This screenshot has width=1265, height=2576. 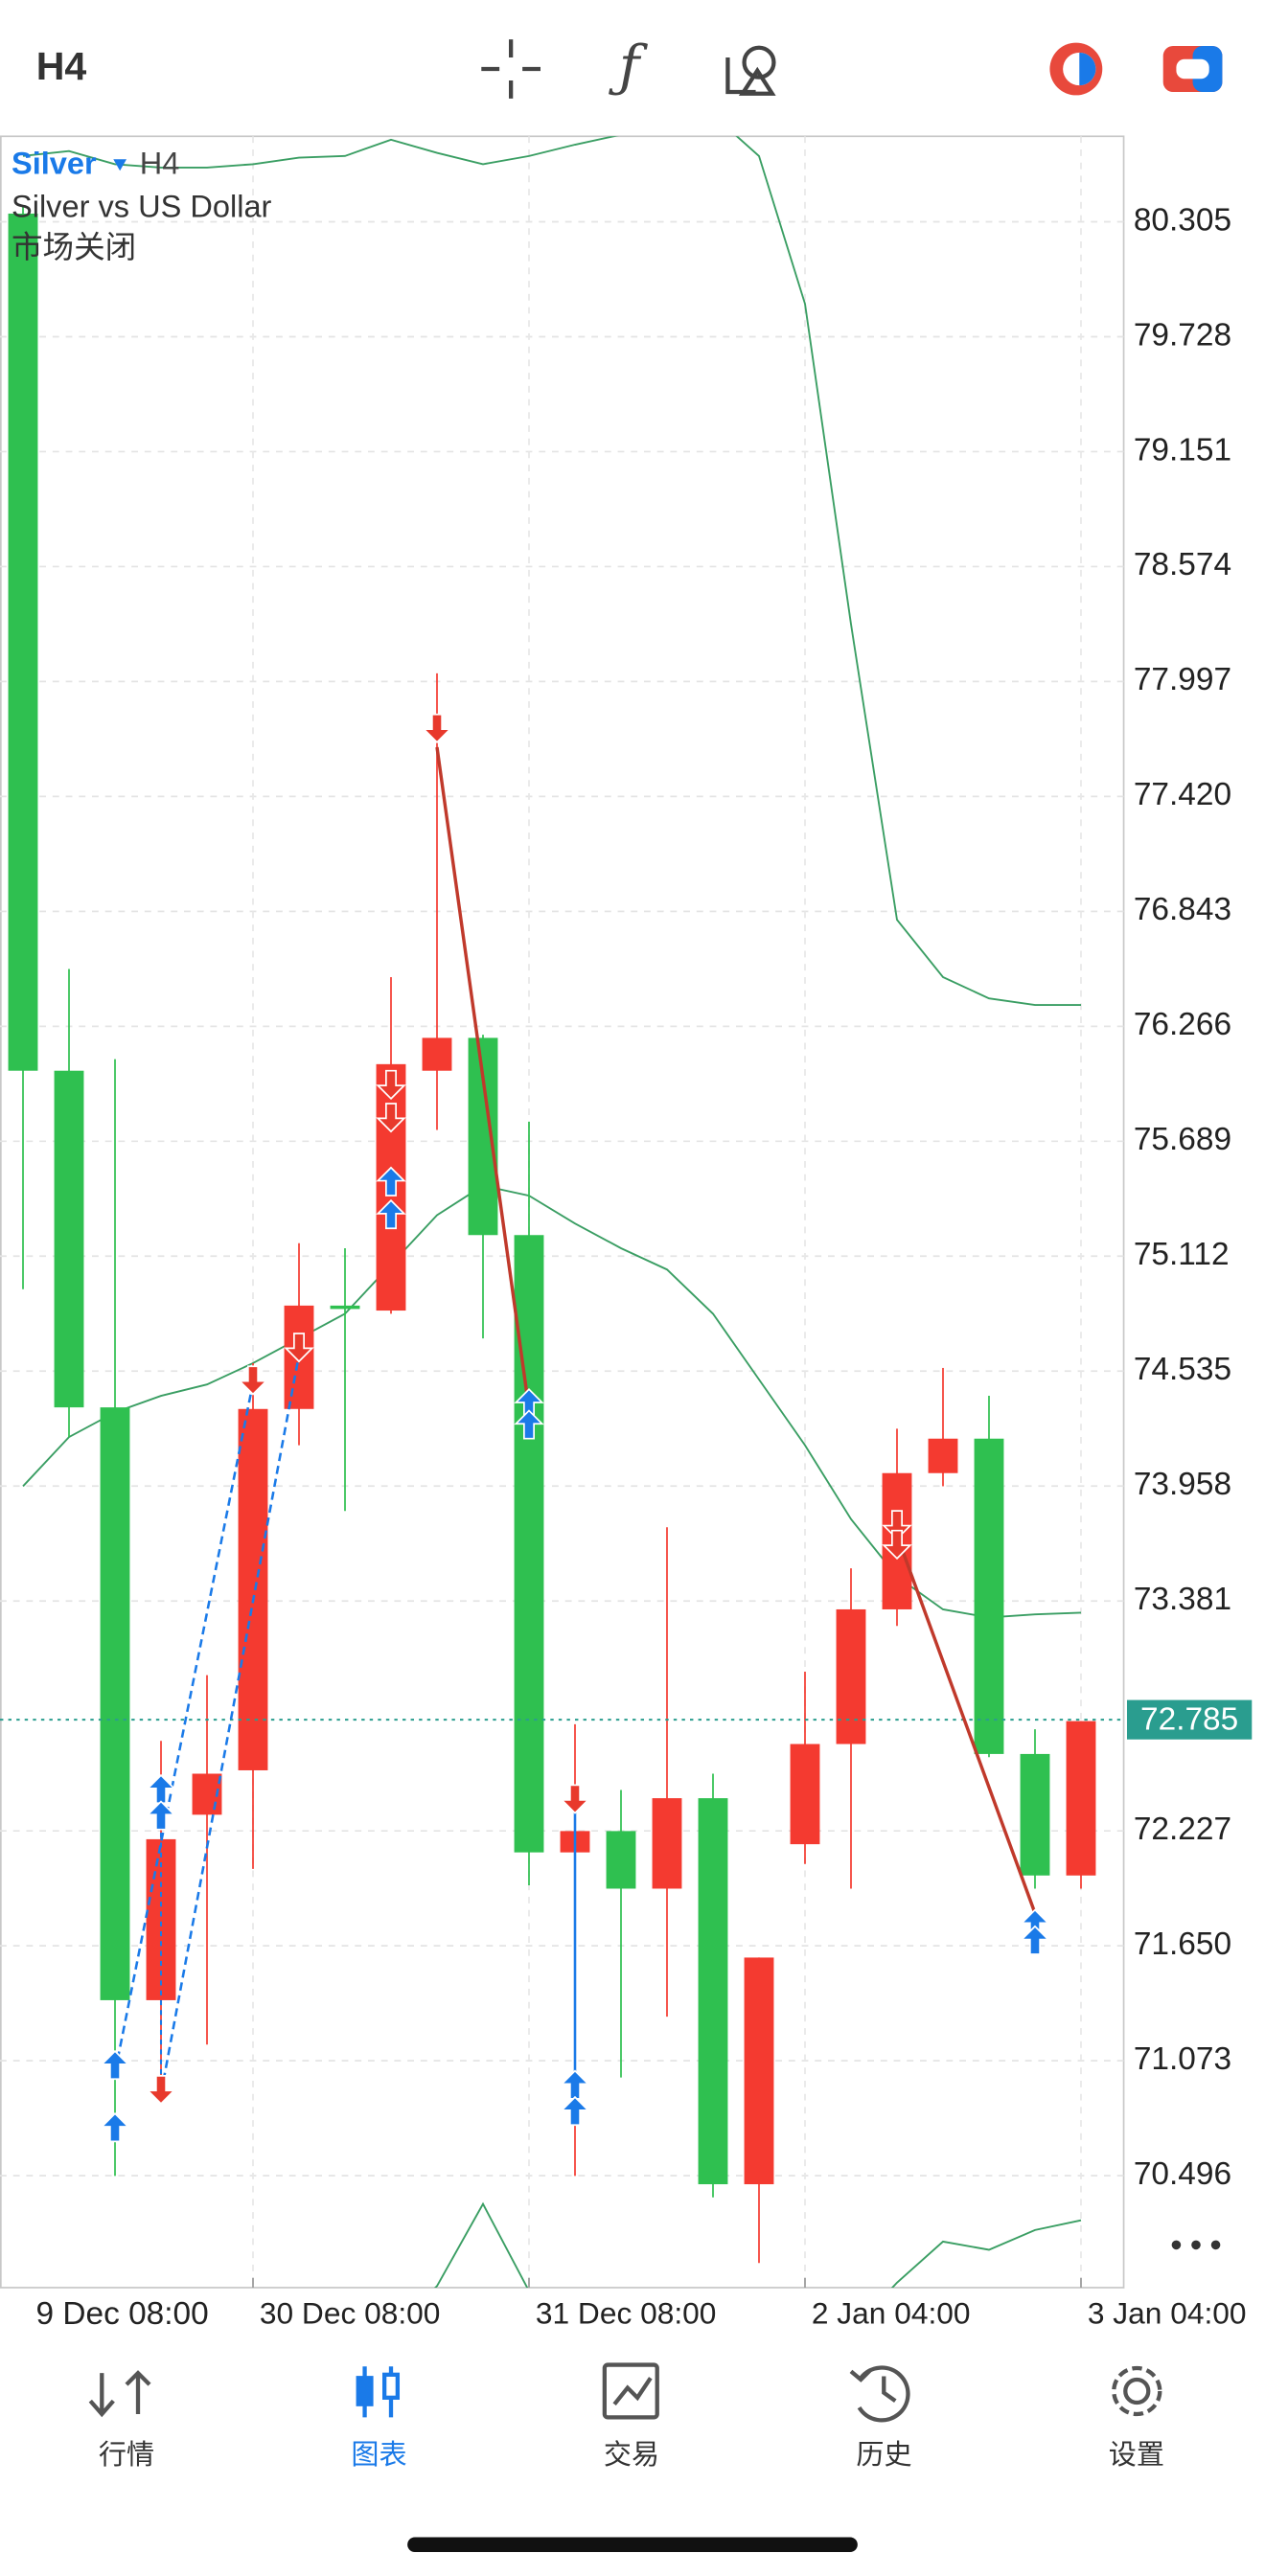 I want to click on current-price-tag, so click(x=1189, y=1719).